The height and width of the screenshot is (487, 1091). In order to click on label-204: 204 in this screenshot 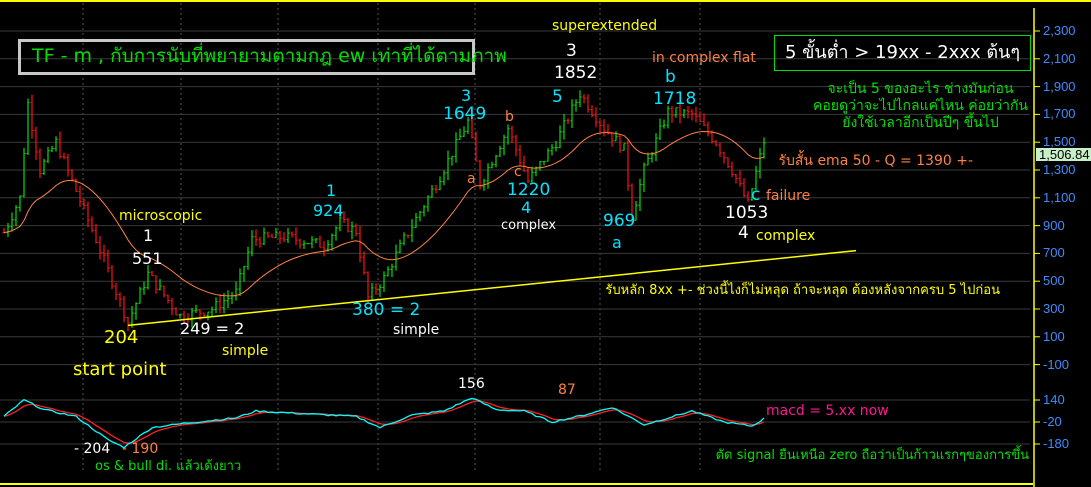, I will do `click(121, 337)`.